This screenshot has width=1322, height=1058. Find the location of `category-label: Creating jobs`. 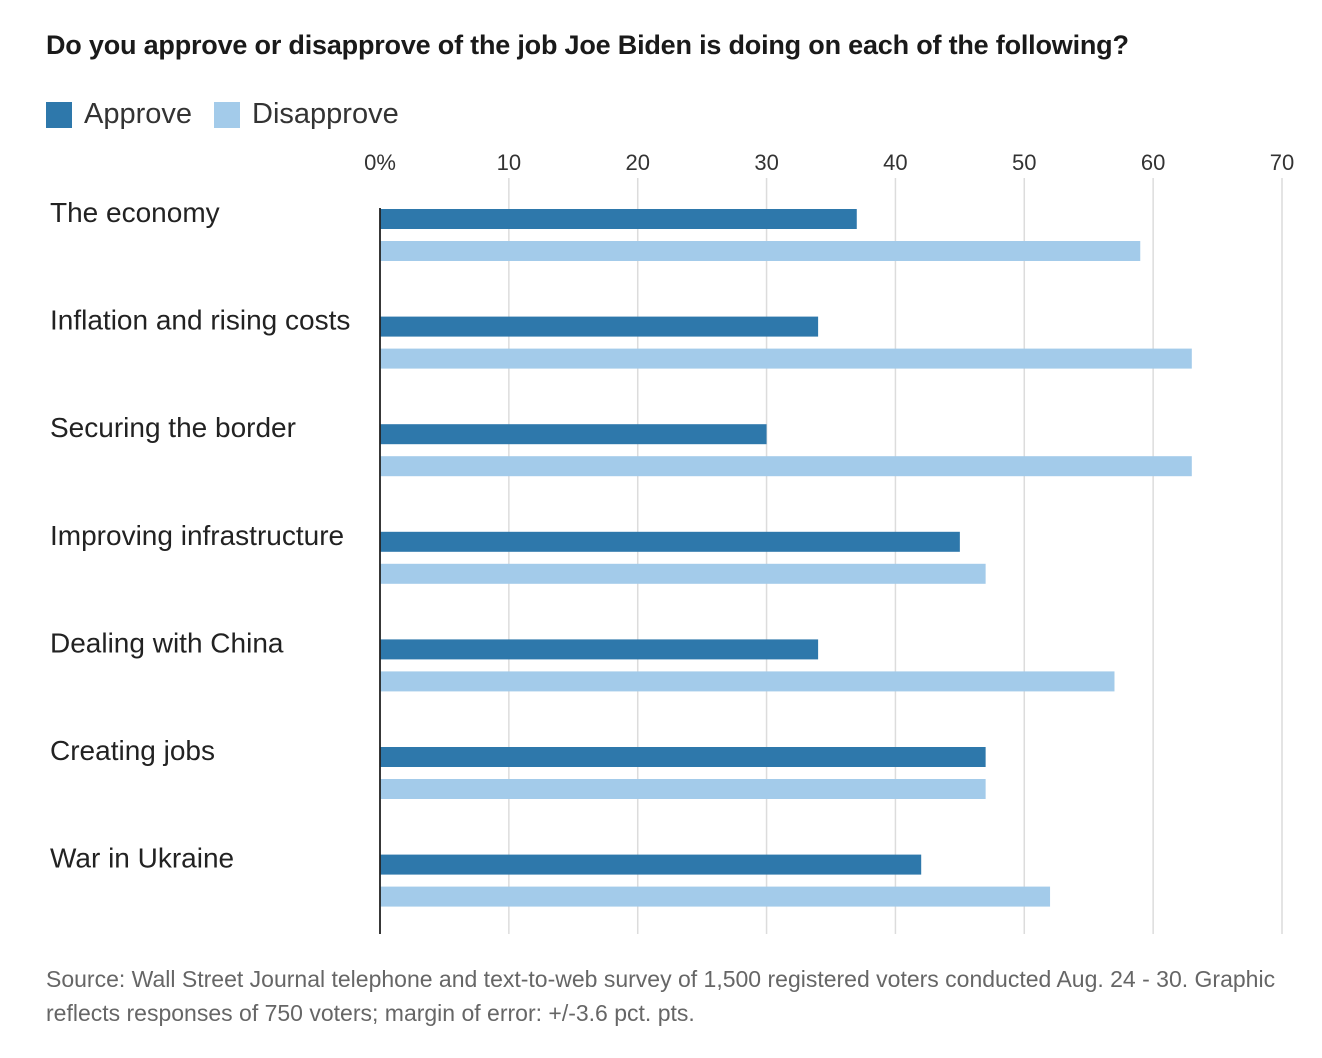

category-label: Creating jobs is located at coordinates (132, 750).